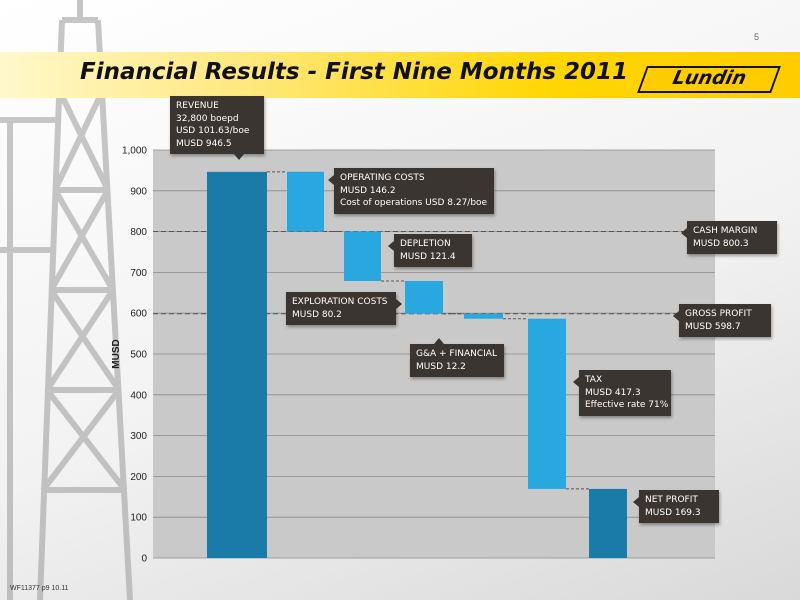  I want to click on callout-line: MUSD 121.4, so click(428, 256).